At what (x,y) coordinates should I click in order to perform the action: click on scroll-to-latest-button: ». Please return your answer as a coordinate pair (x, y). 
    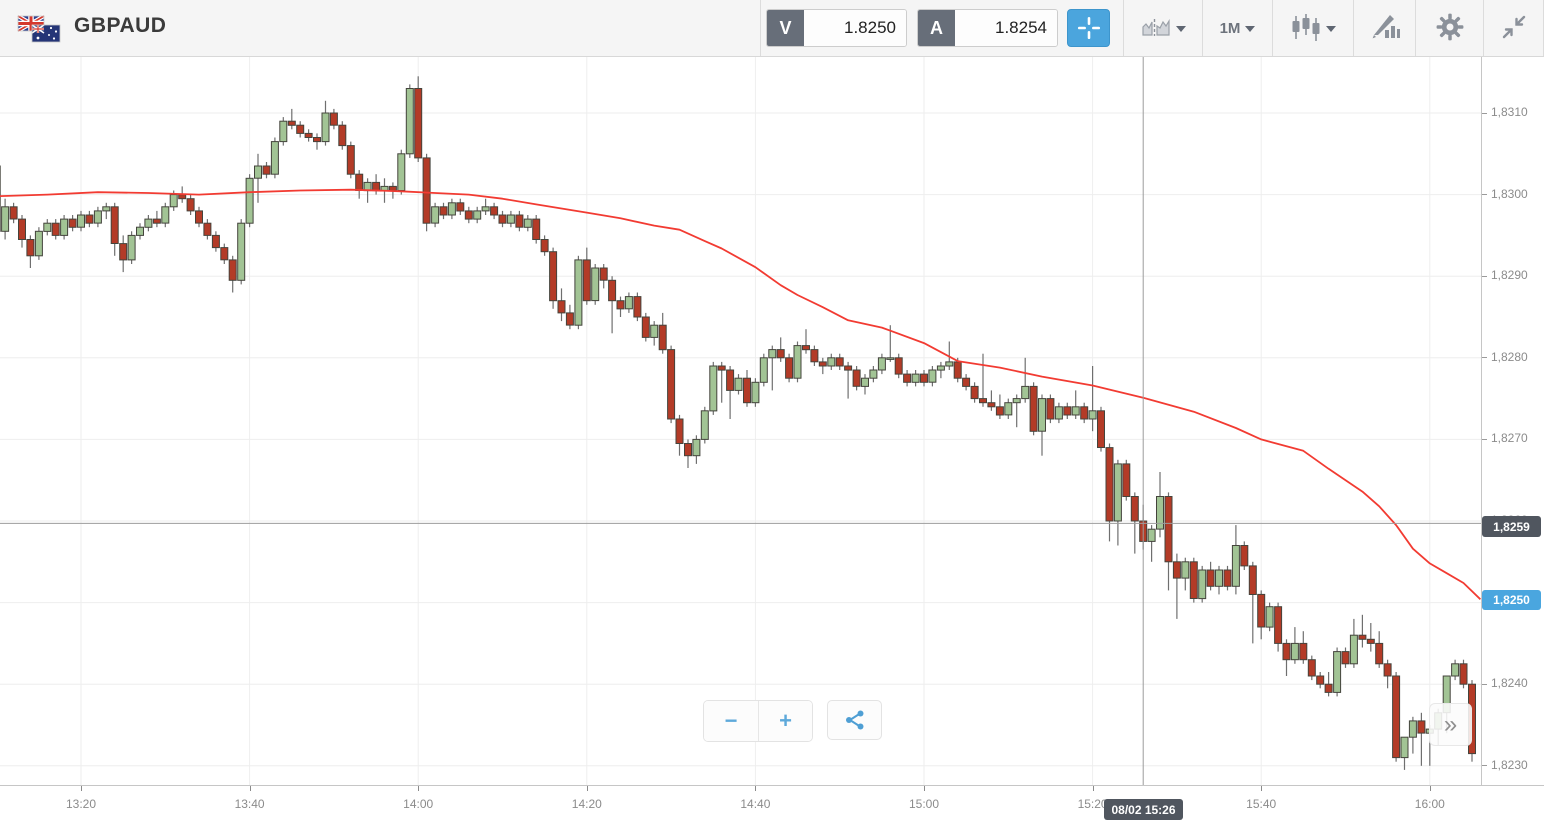
    Looking at the image, I should click on (1450, 724).